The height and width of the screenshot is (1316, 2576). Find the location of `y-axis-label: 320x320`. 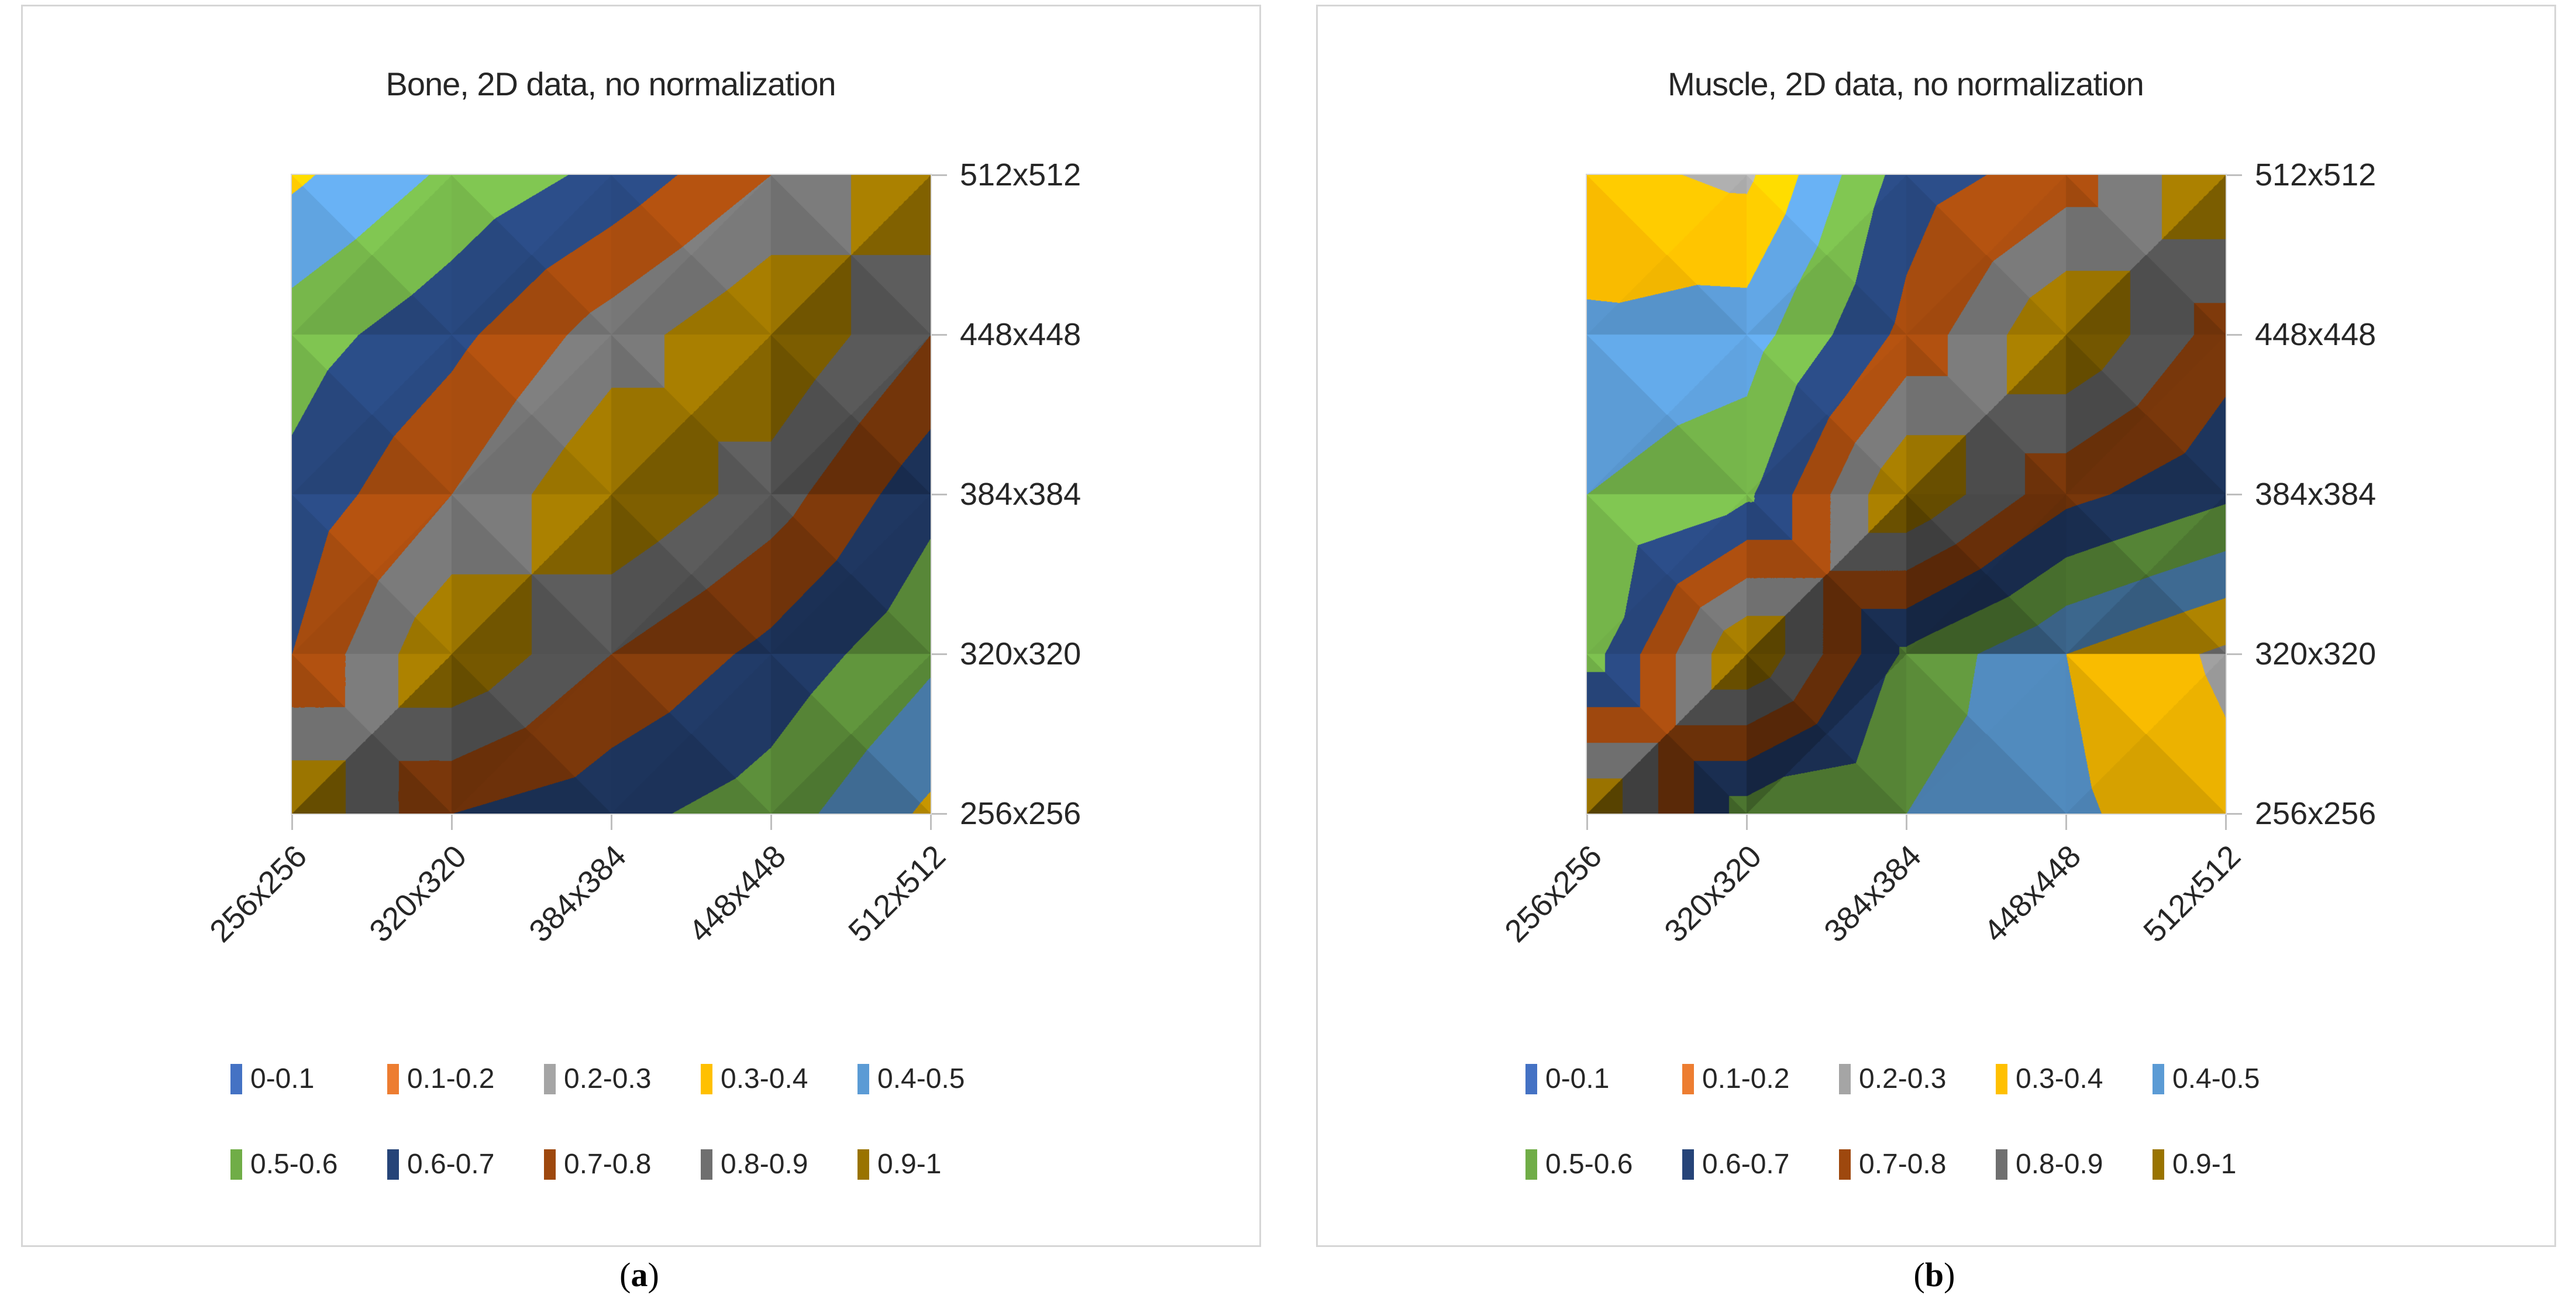

y-axis-label: 320x320 is located at coordinates (2316, 653).